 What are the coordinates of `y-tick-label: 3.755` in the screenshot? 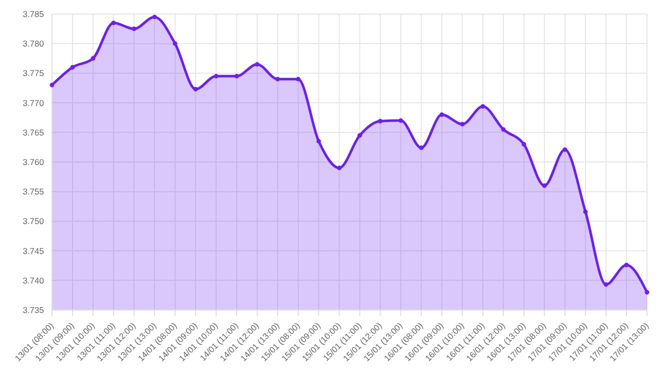 It's located at (33, 191).